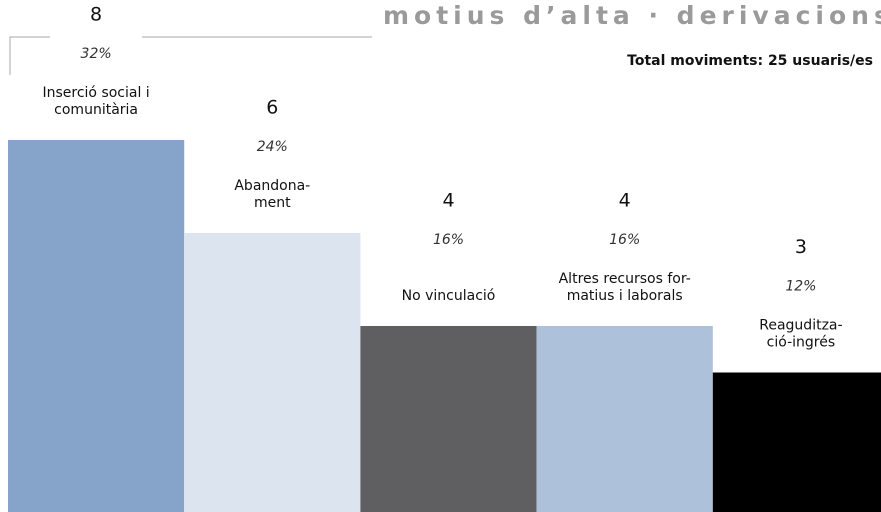  I want to click on category-label: ment, so click(272, 203).